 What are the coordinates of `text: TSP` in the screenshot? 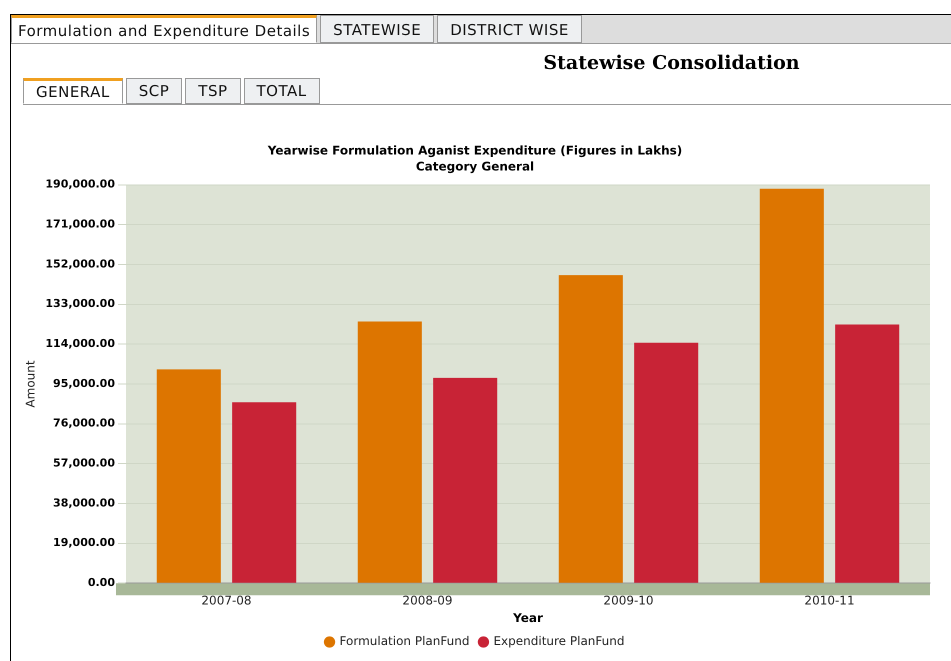 It's located at (213, 91).